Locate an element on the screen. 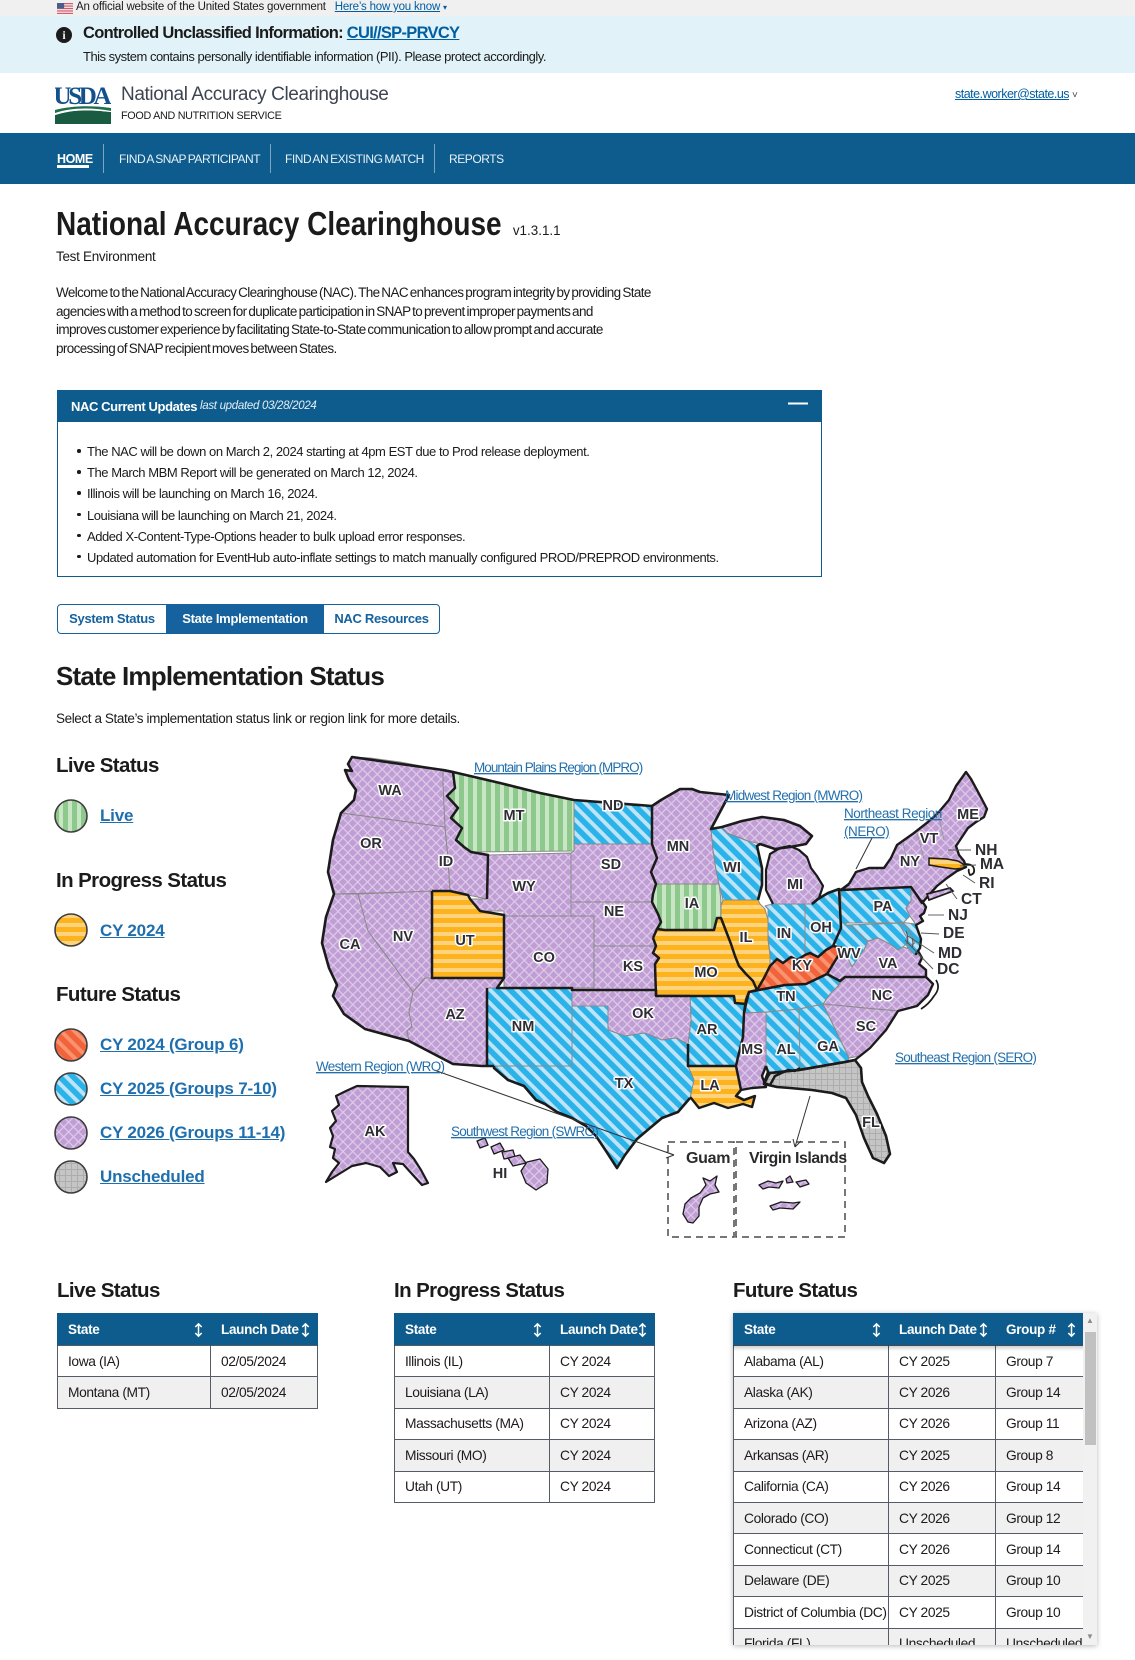 The width and height of the screenshot is (1135, 1660). svg-text: MO is located at coordinates (705, 973).